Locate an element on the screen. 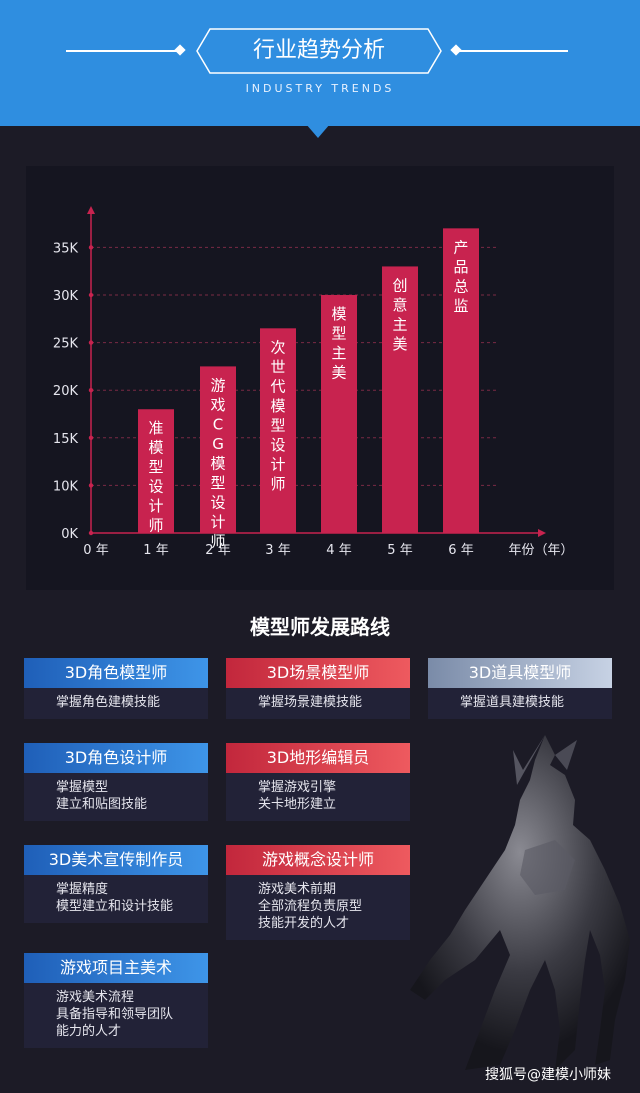 The image size is (640, 1093). roadmap-card: 3D地形编辑员掌握游戏引擎 关卡地形建立 is located at coordinates (318, 782).